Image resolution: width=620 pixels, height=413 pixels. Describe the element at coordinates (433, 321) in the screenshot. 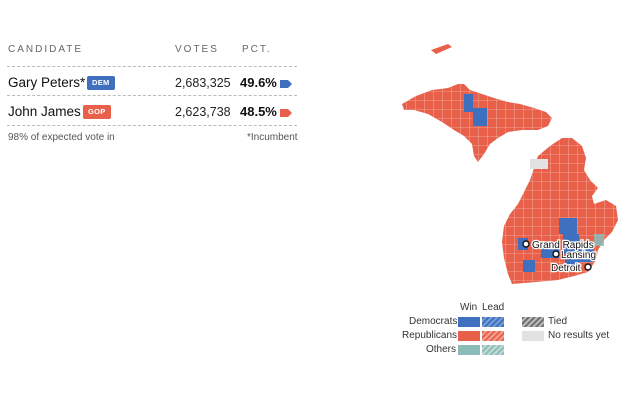

I see `legend-democrats-label: Democrats` at that location.